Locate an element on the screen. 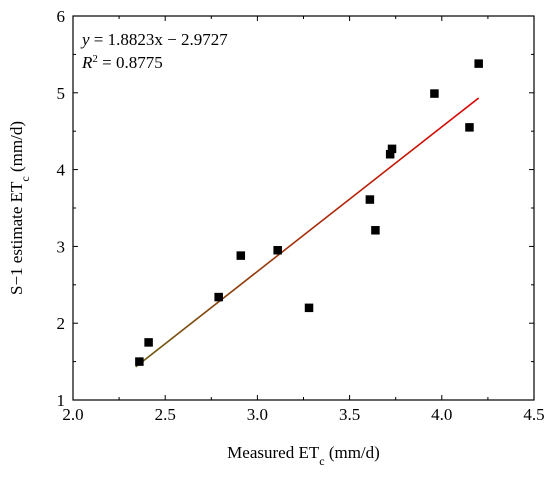 Image resolution: width=550 pixels, height=481 pixels. x-tick-label: 3.5 is located at coordinates (349, 414).